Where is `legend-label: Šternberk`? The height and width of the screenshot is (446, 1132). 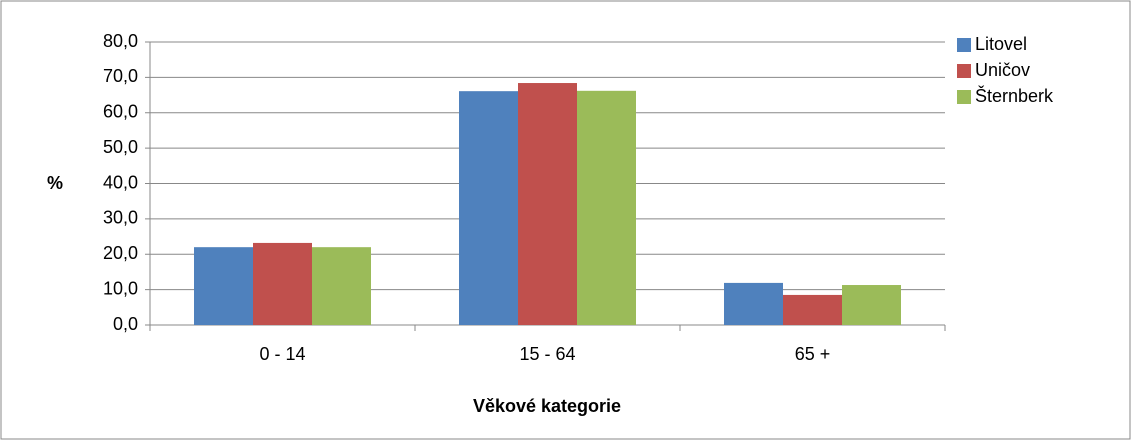
legend-label: Šternberk is located at coordinates (1014, 95).